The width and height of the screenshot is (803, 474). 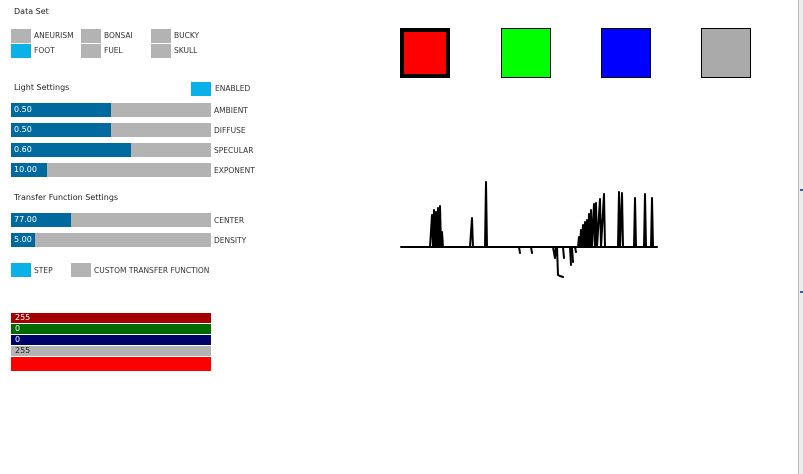 What do you see at coordinates (43, 270) in the screenshot?
I see `step-label: STEP` at bounding box center [43, 270].